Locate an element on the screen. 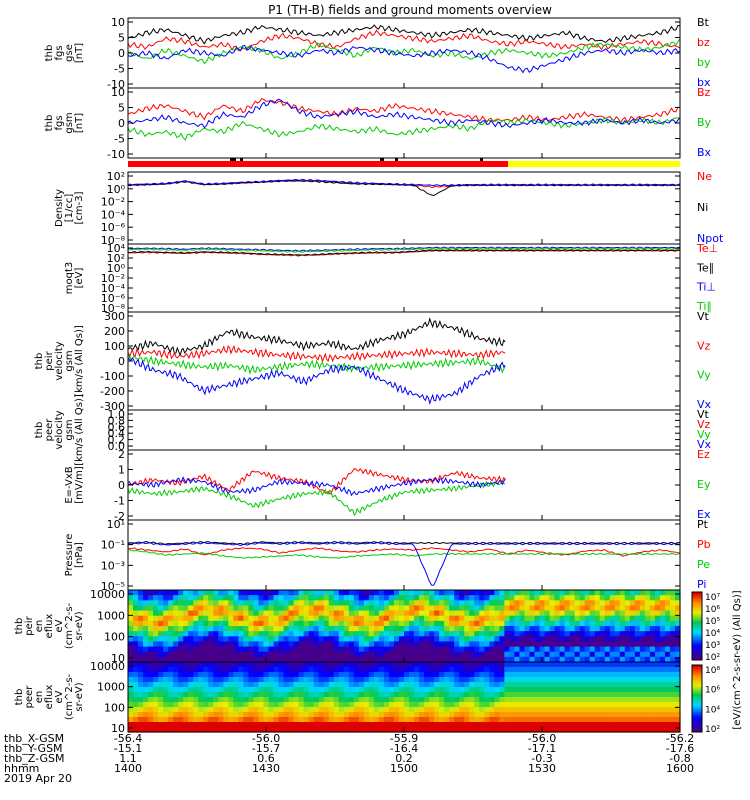 This screenshot has width=750, height=800. y-axis-title: velocity is located at coordinates (59, 360).